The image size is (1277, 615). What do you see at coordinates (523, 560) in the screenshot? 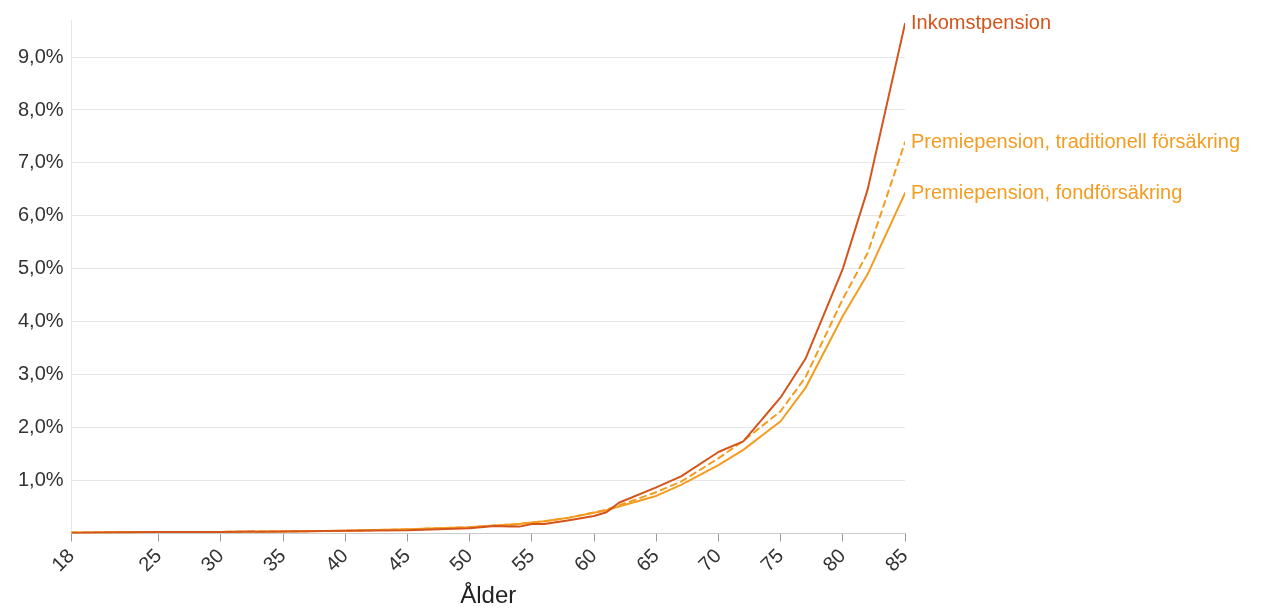
I see `x-tick-label: 55` at bounding box center [523, 560].